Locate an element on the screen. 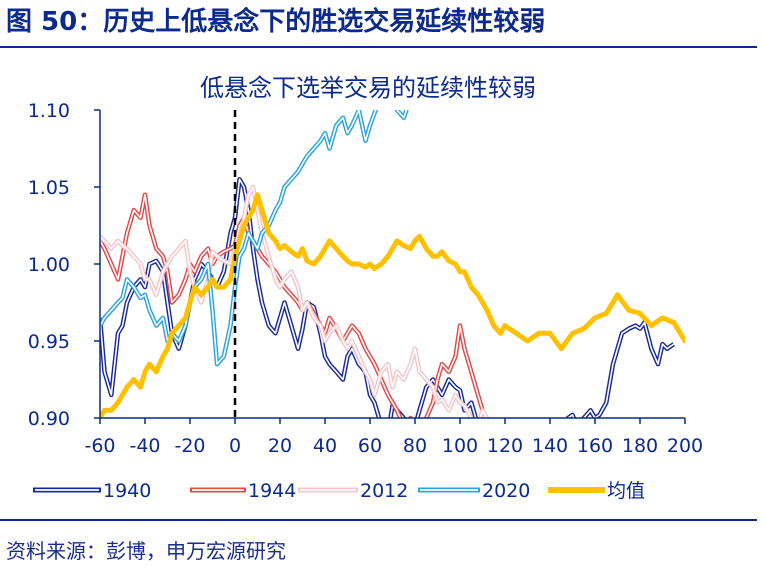 Image resolution: width=763 pixels, height=576 pixels. x-tick-label: 100 is located at coordinates (460, 446).